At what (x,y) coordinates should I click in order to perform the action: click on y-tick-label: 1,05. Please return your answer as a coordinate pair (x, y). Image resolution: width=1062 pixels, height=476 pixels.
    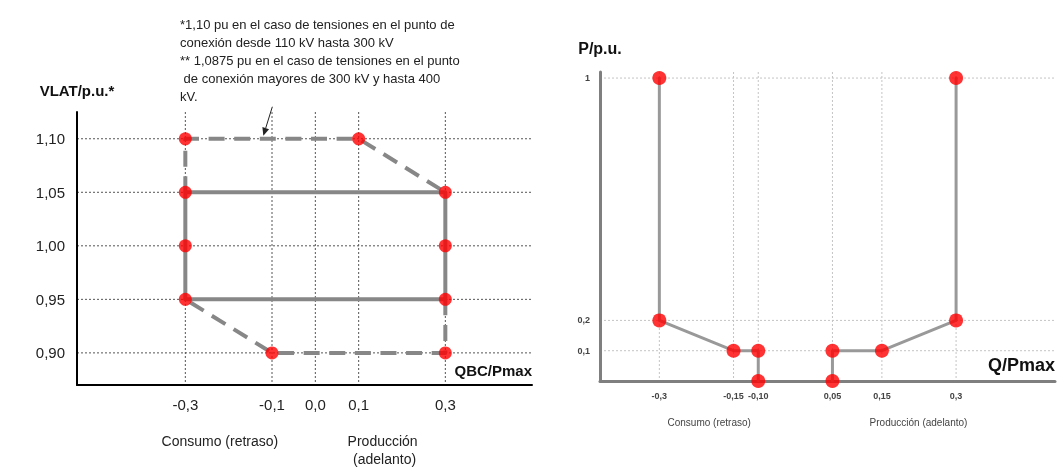
    Looking at the image, I should click on (50, 192).